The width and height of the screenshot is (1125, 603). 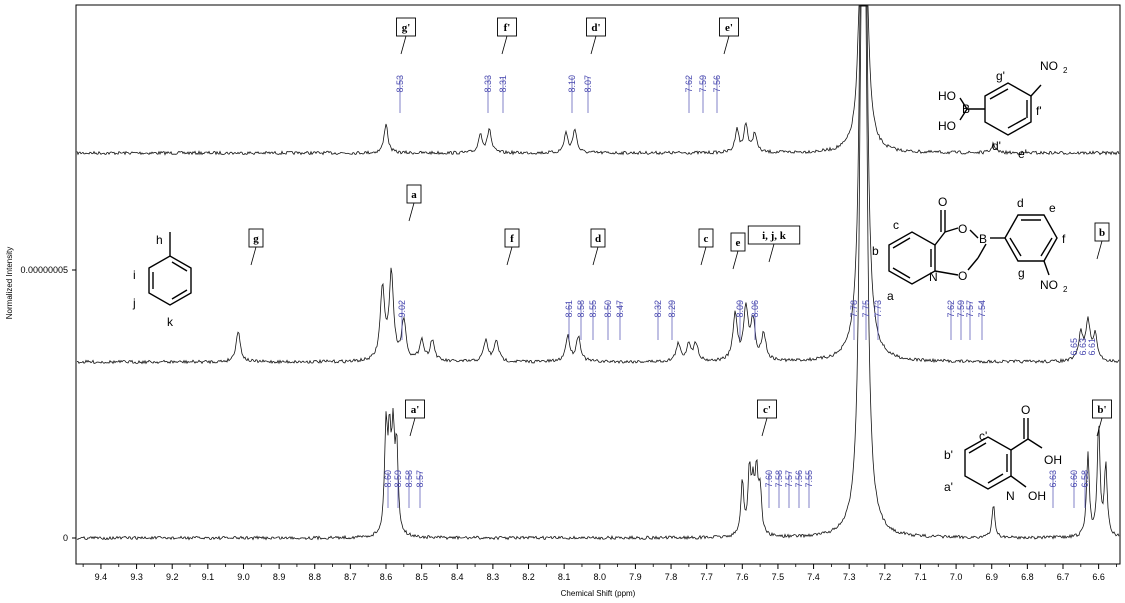 I want to click on x-tick-label: 8.1, so click(x=564, y=577).